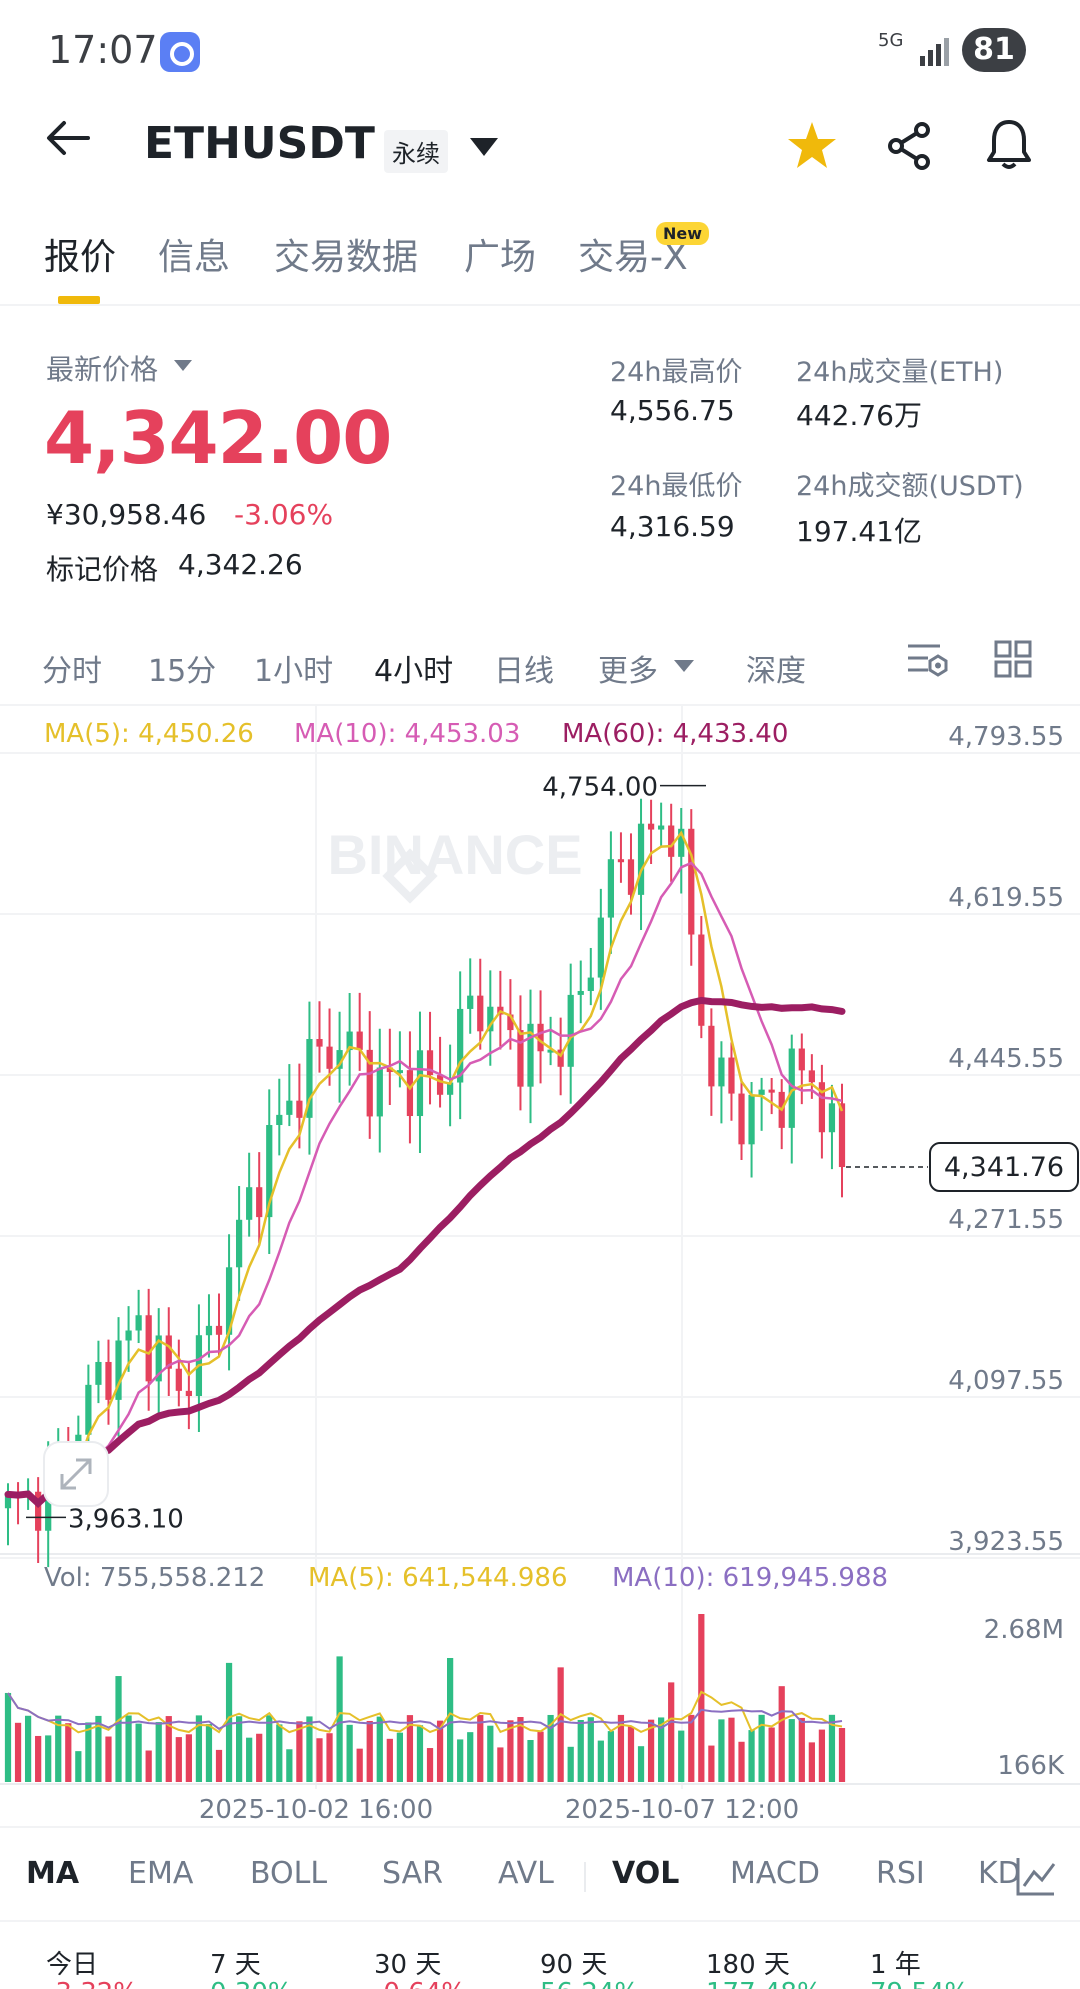  What do you see at coordinates (859, 415) in the screenshot?
I see `volume-eth-value: 442.76万` at bounding box center [859, 415].